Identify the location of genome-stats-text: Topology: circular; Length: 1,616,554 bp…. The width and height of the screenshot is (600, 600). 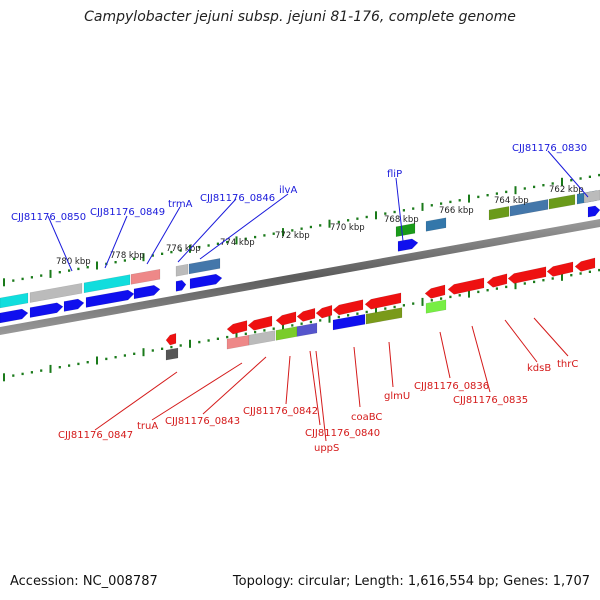
(411, 581).